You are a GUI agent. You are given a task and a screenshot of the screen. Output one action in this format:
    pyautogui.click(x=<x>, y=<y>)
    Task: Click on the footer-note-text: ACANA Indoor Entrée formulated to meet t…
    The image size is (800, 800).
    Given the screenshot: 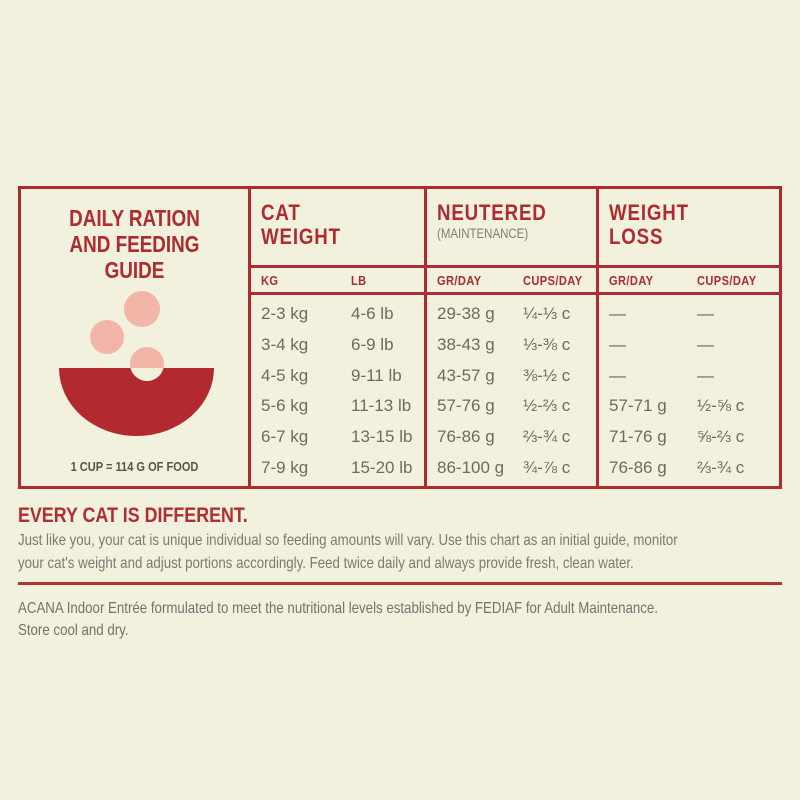 What is the action you would take?
    pyautogui.click(x=338, y=619)
    